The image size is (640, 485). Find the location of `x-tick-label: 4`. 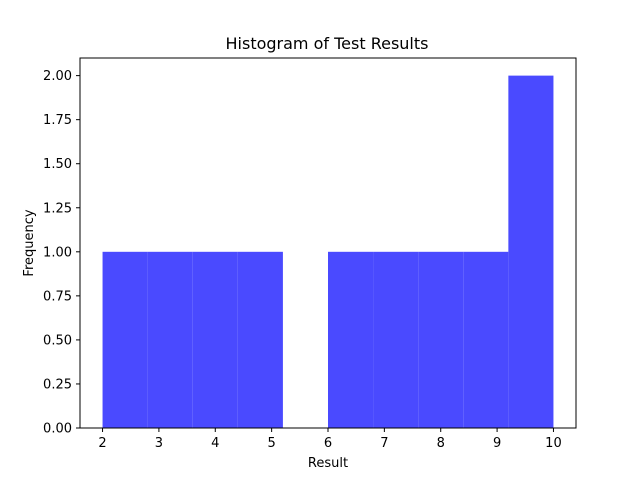

x-tick-label: 4 is located at coordinates (215, 443).